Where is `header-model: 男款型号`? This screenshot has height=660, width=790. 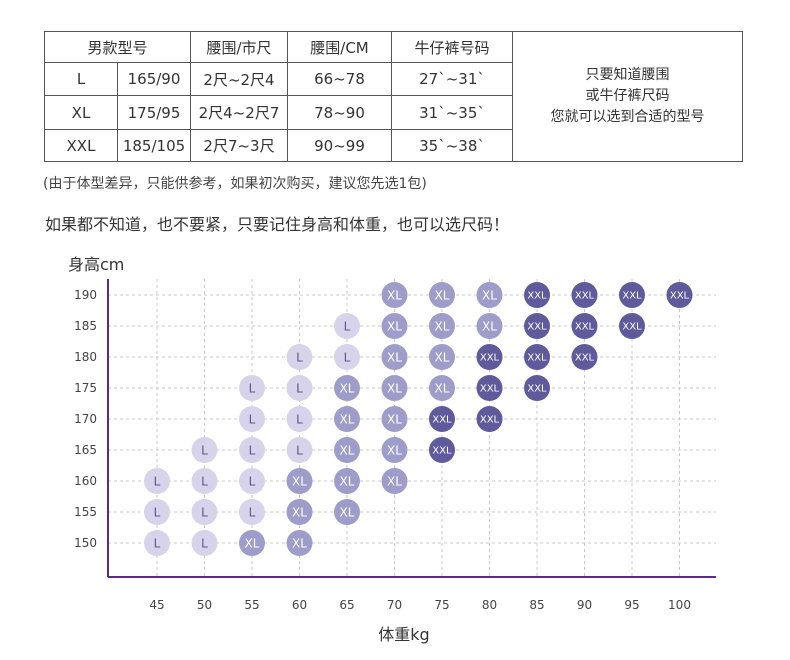 header-model: 男款型号 is located at coordinates (117, 47).